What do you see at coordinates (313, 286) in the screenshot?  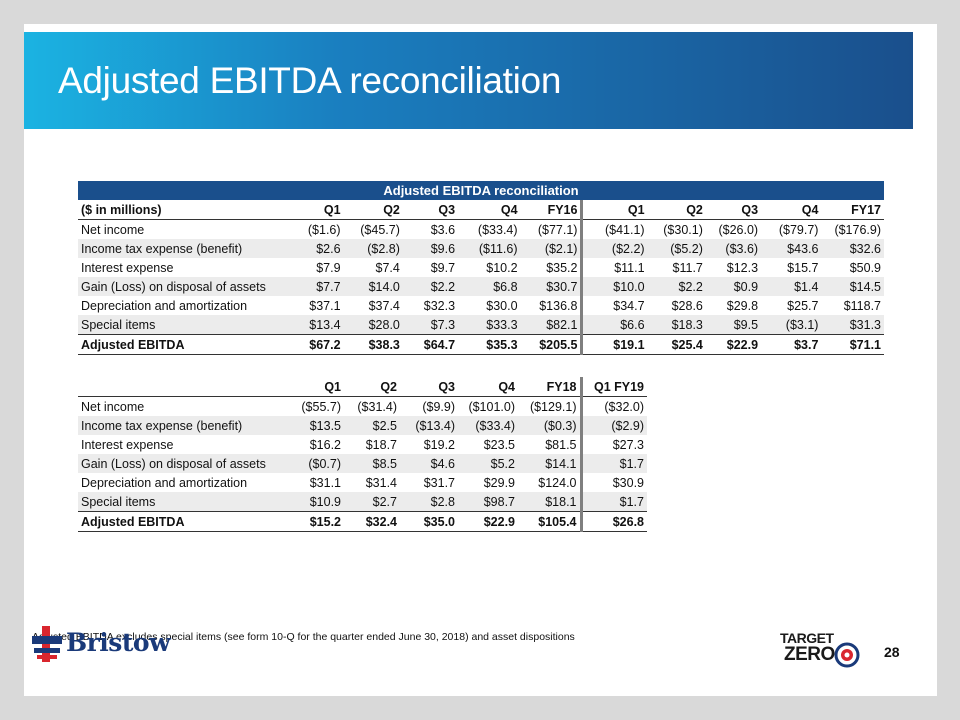 I see `table-cell: $7.7` at bounding box center [313, 286].